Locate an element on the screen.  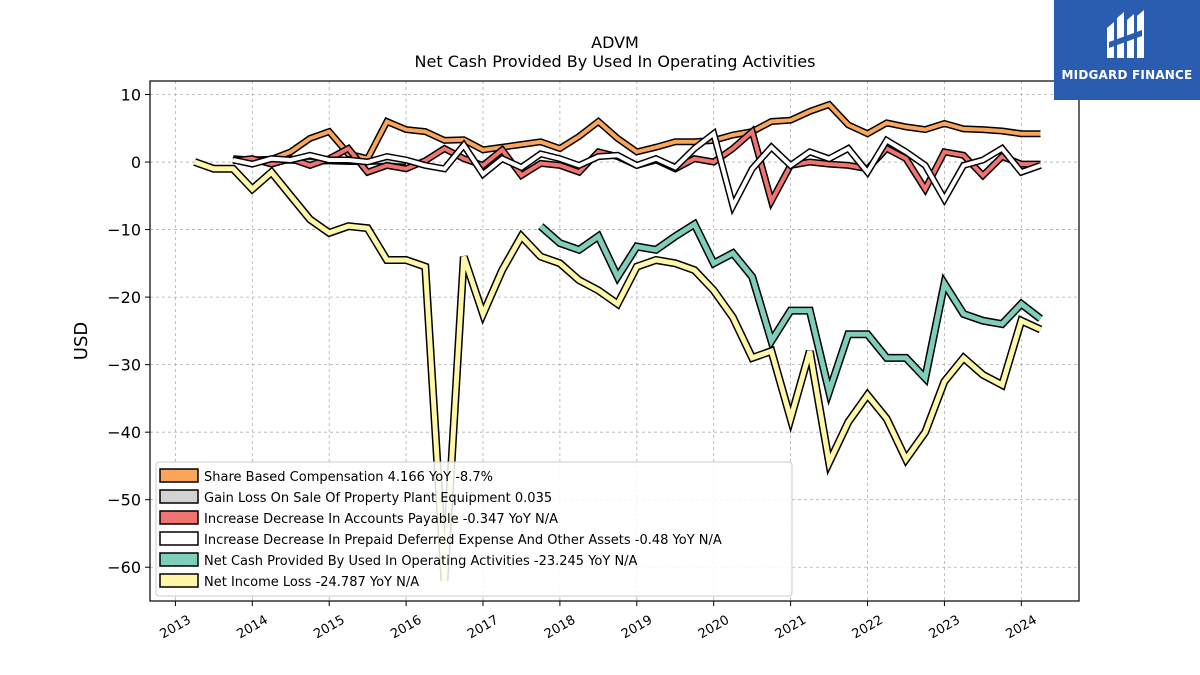
y-tick-label: −40 is located at coordinates (124, 432).